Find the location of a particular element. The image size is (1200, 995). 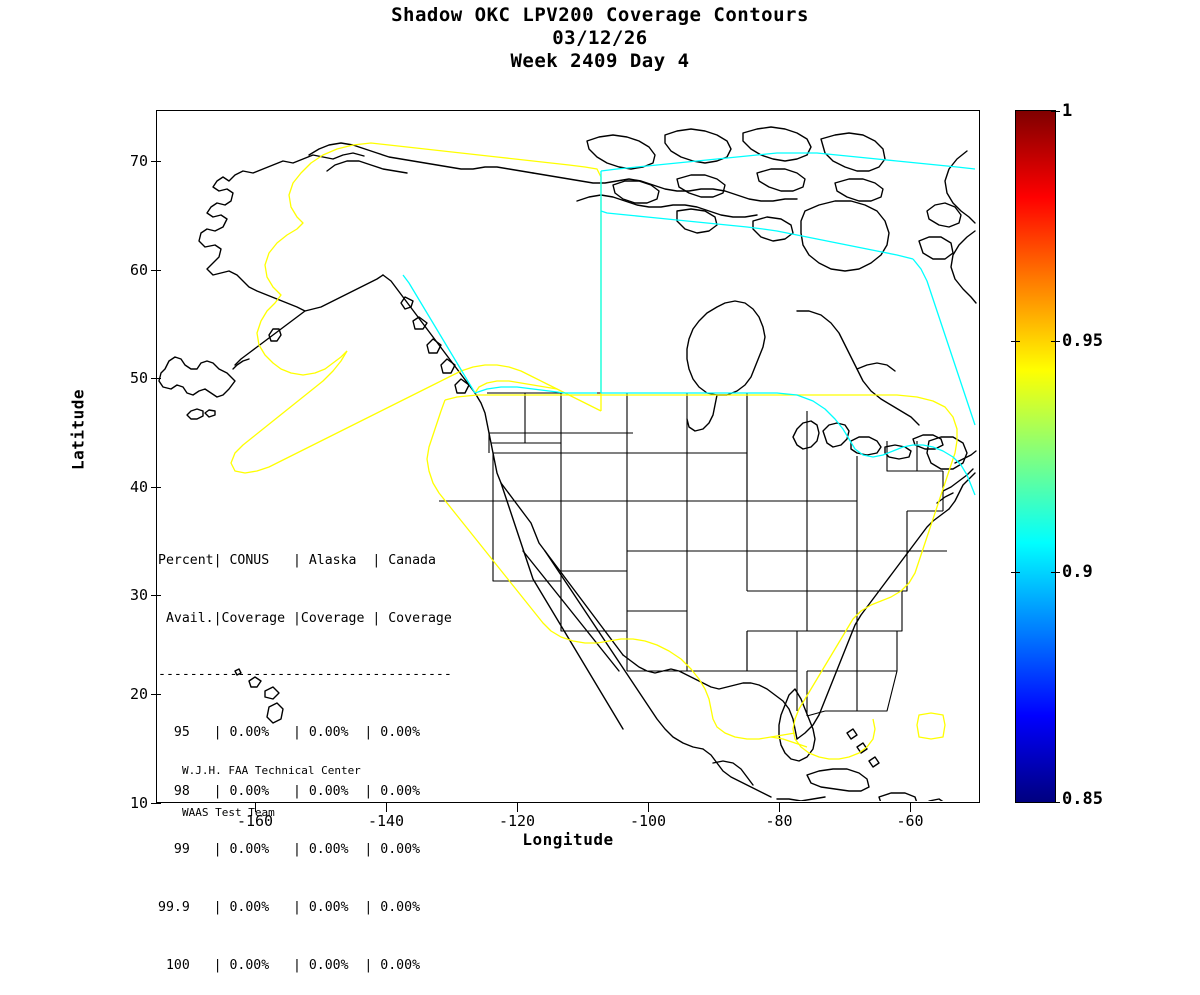

credit-line-2: WAAS Test Team is located at coordinates (228, 812).